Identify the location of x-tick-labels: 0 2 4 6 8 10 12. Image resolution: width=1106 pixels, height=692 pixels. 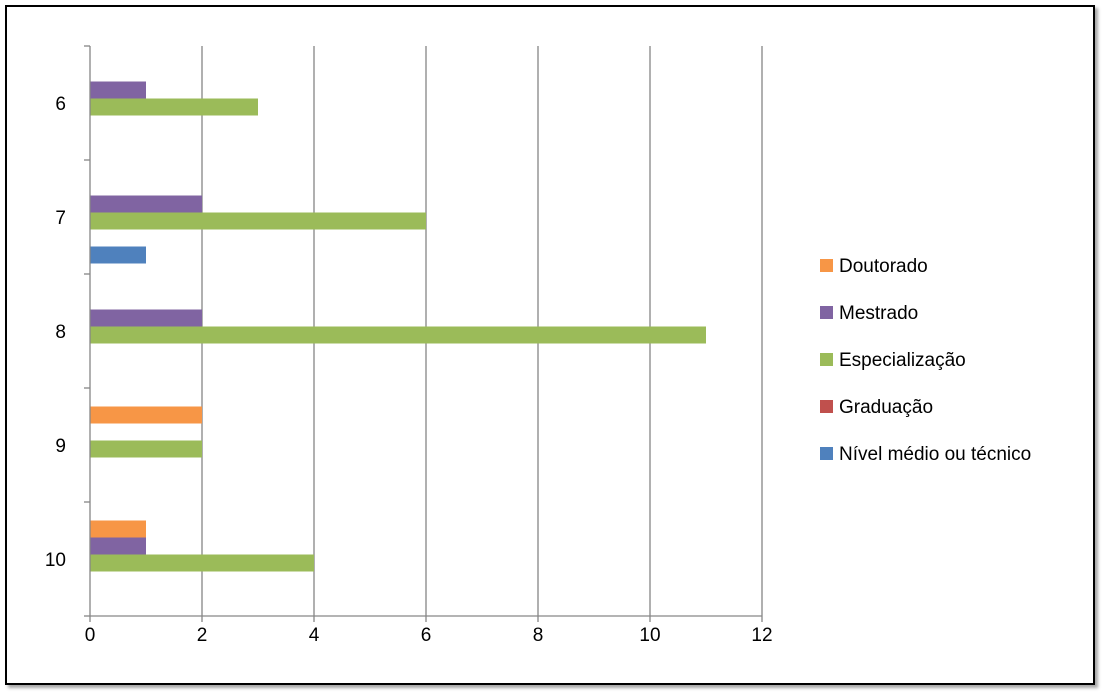
(429, 635).